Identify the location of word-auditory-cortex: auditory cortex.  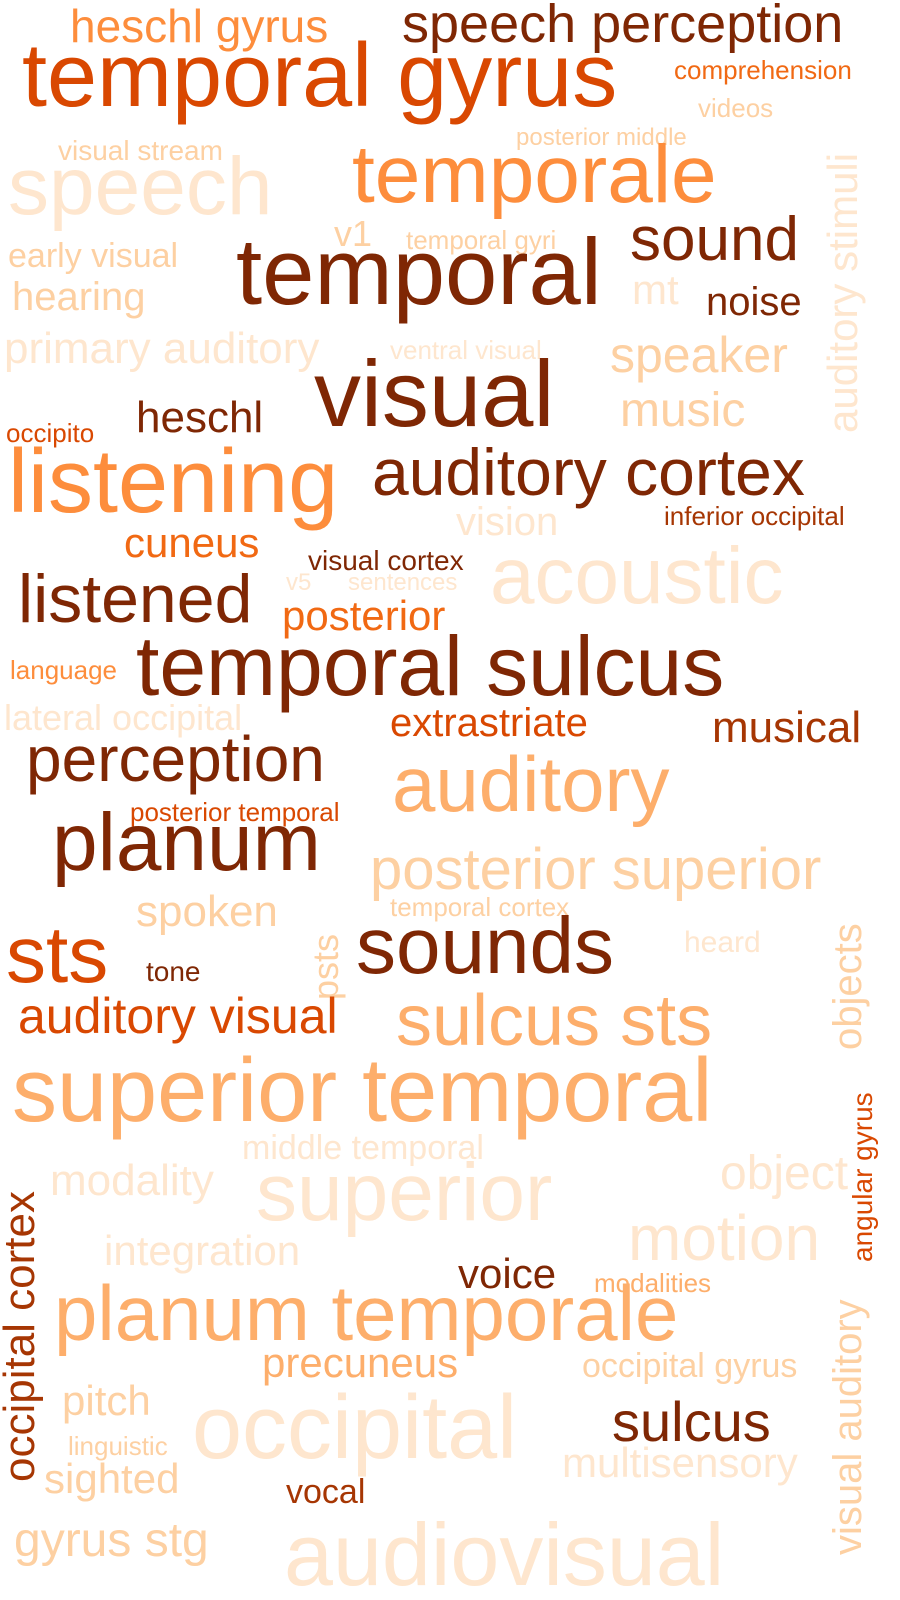
(588, 471).